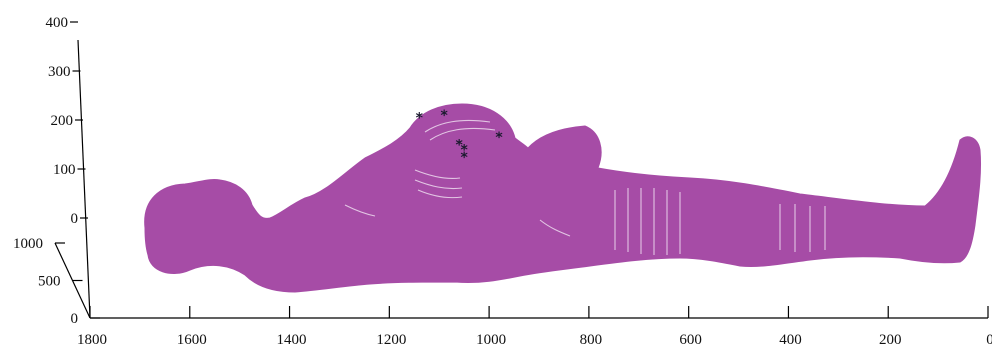  What do you see at coordinates (64, 170) in the screenshot?
I see `z-tick-label: 100` at bounding box center [64, 170].